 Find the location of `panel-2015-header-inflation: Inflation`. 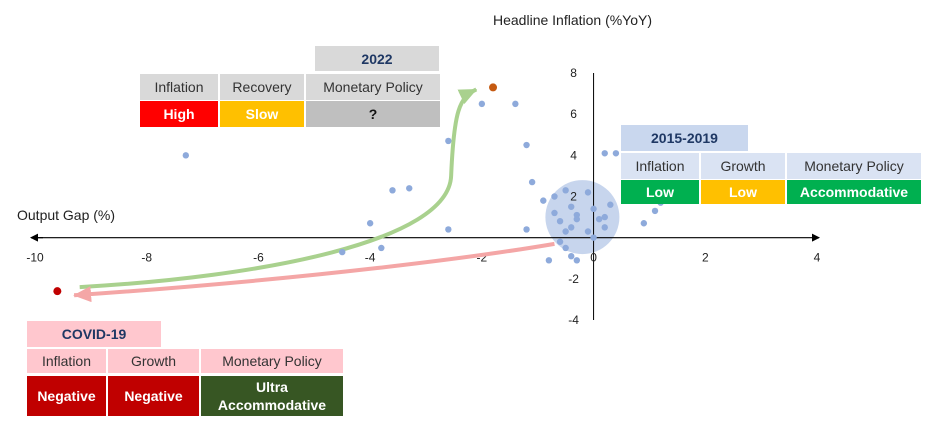

panel-2015-header-inflation: Inflation is located at coordinates (660, 166).